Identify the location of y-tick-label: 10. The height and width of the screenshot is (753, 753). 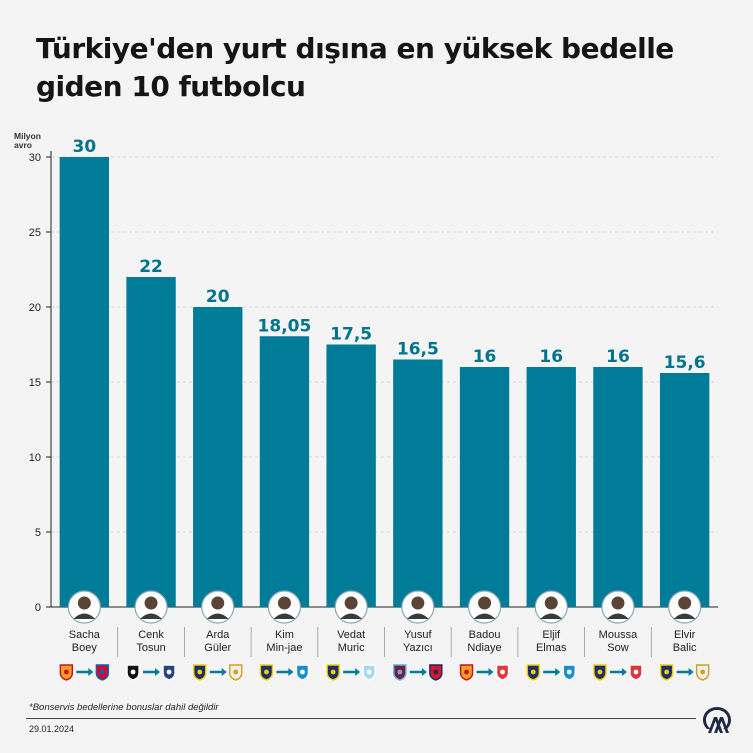
(35, 458).